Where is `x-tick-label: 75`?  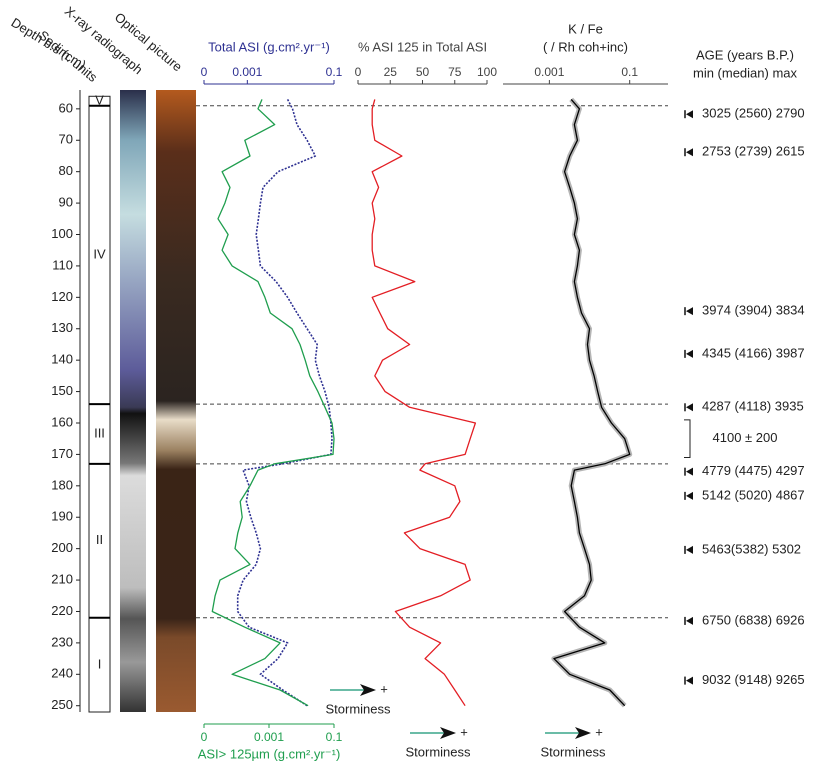 x-tick-label: 75 is located at coordinates (455, 72).